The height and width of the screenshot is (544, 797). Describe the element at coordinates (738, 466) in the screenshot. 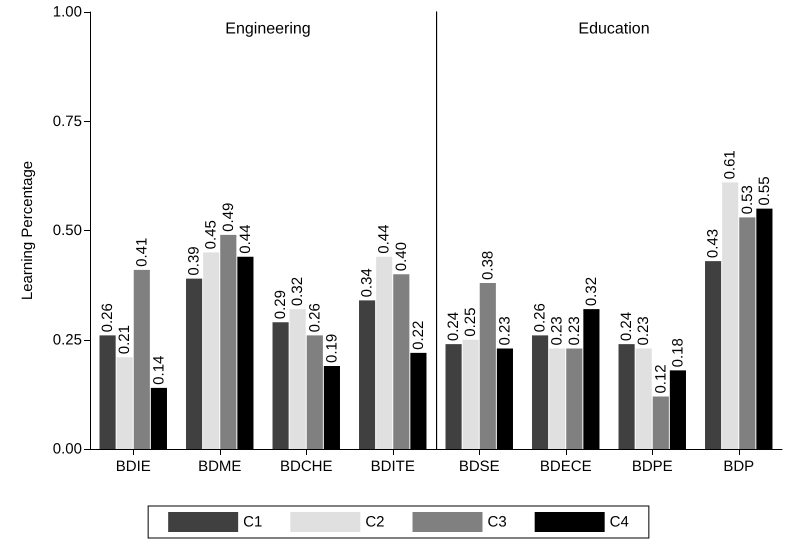

I see `x-tick-label: BDP` at that location.